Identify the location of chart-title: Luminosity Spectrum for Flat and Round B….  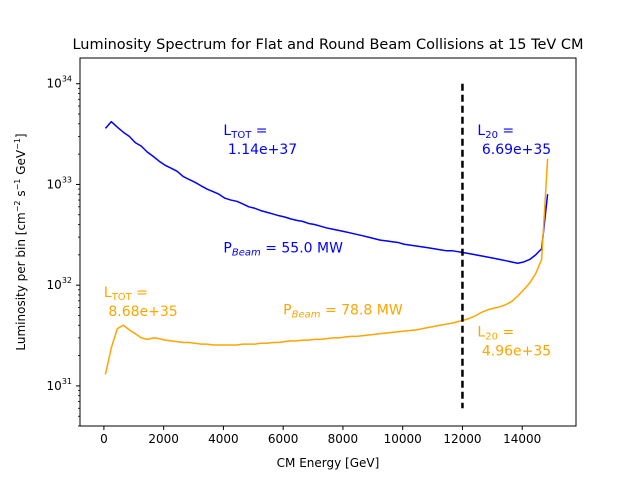
(327, 45).